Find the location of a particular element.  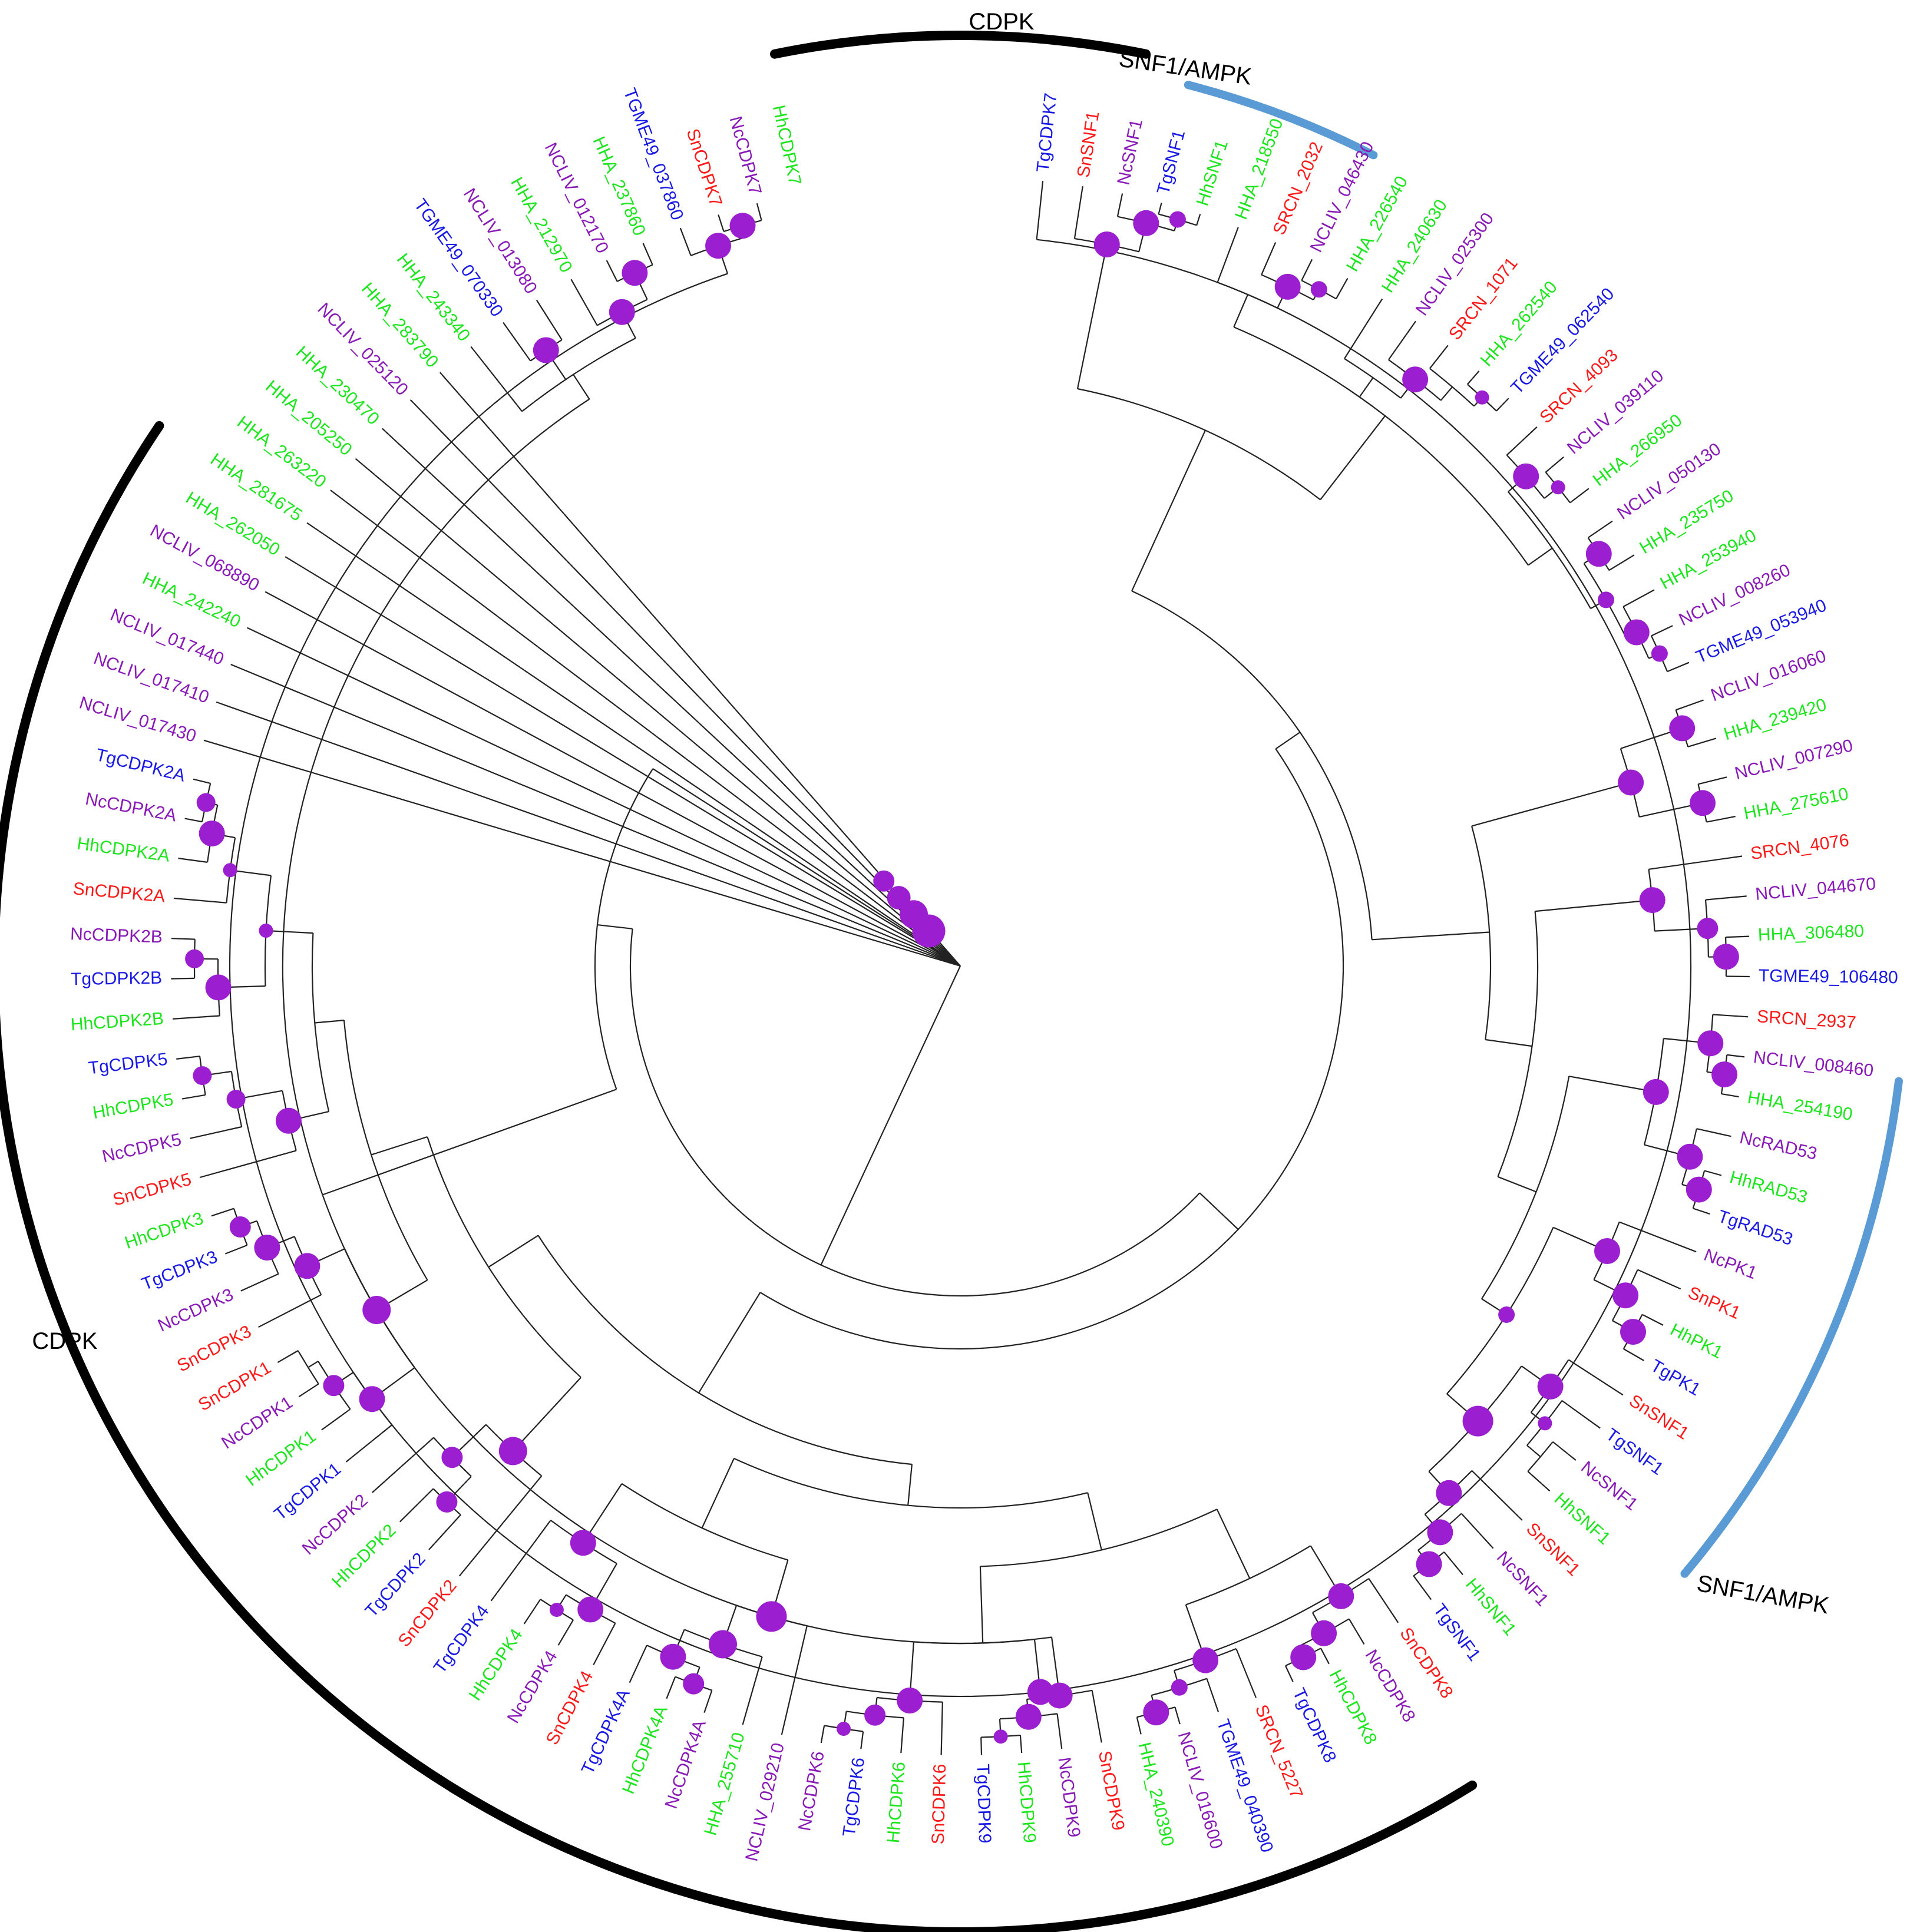

tip-label: TgRAD53 is located at coordinates (1756, 1227).